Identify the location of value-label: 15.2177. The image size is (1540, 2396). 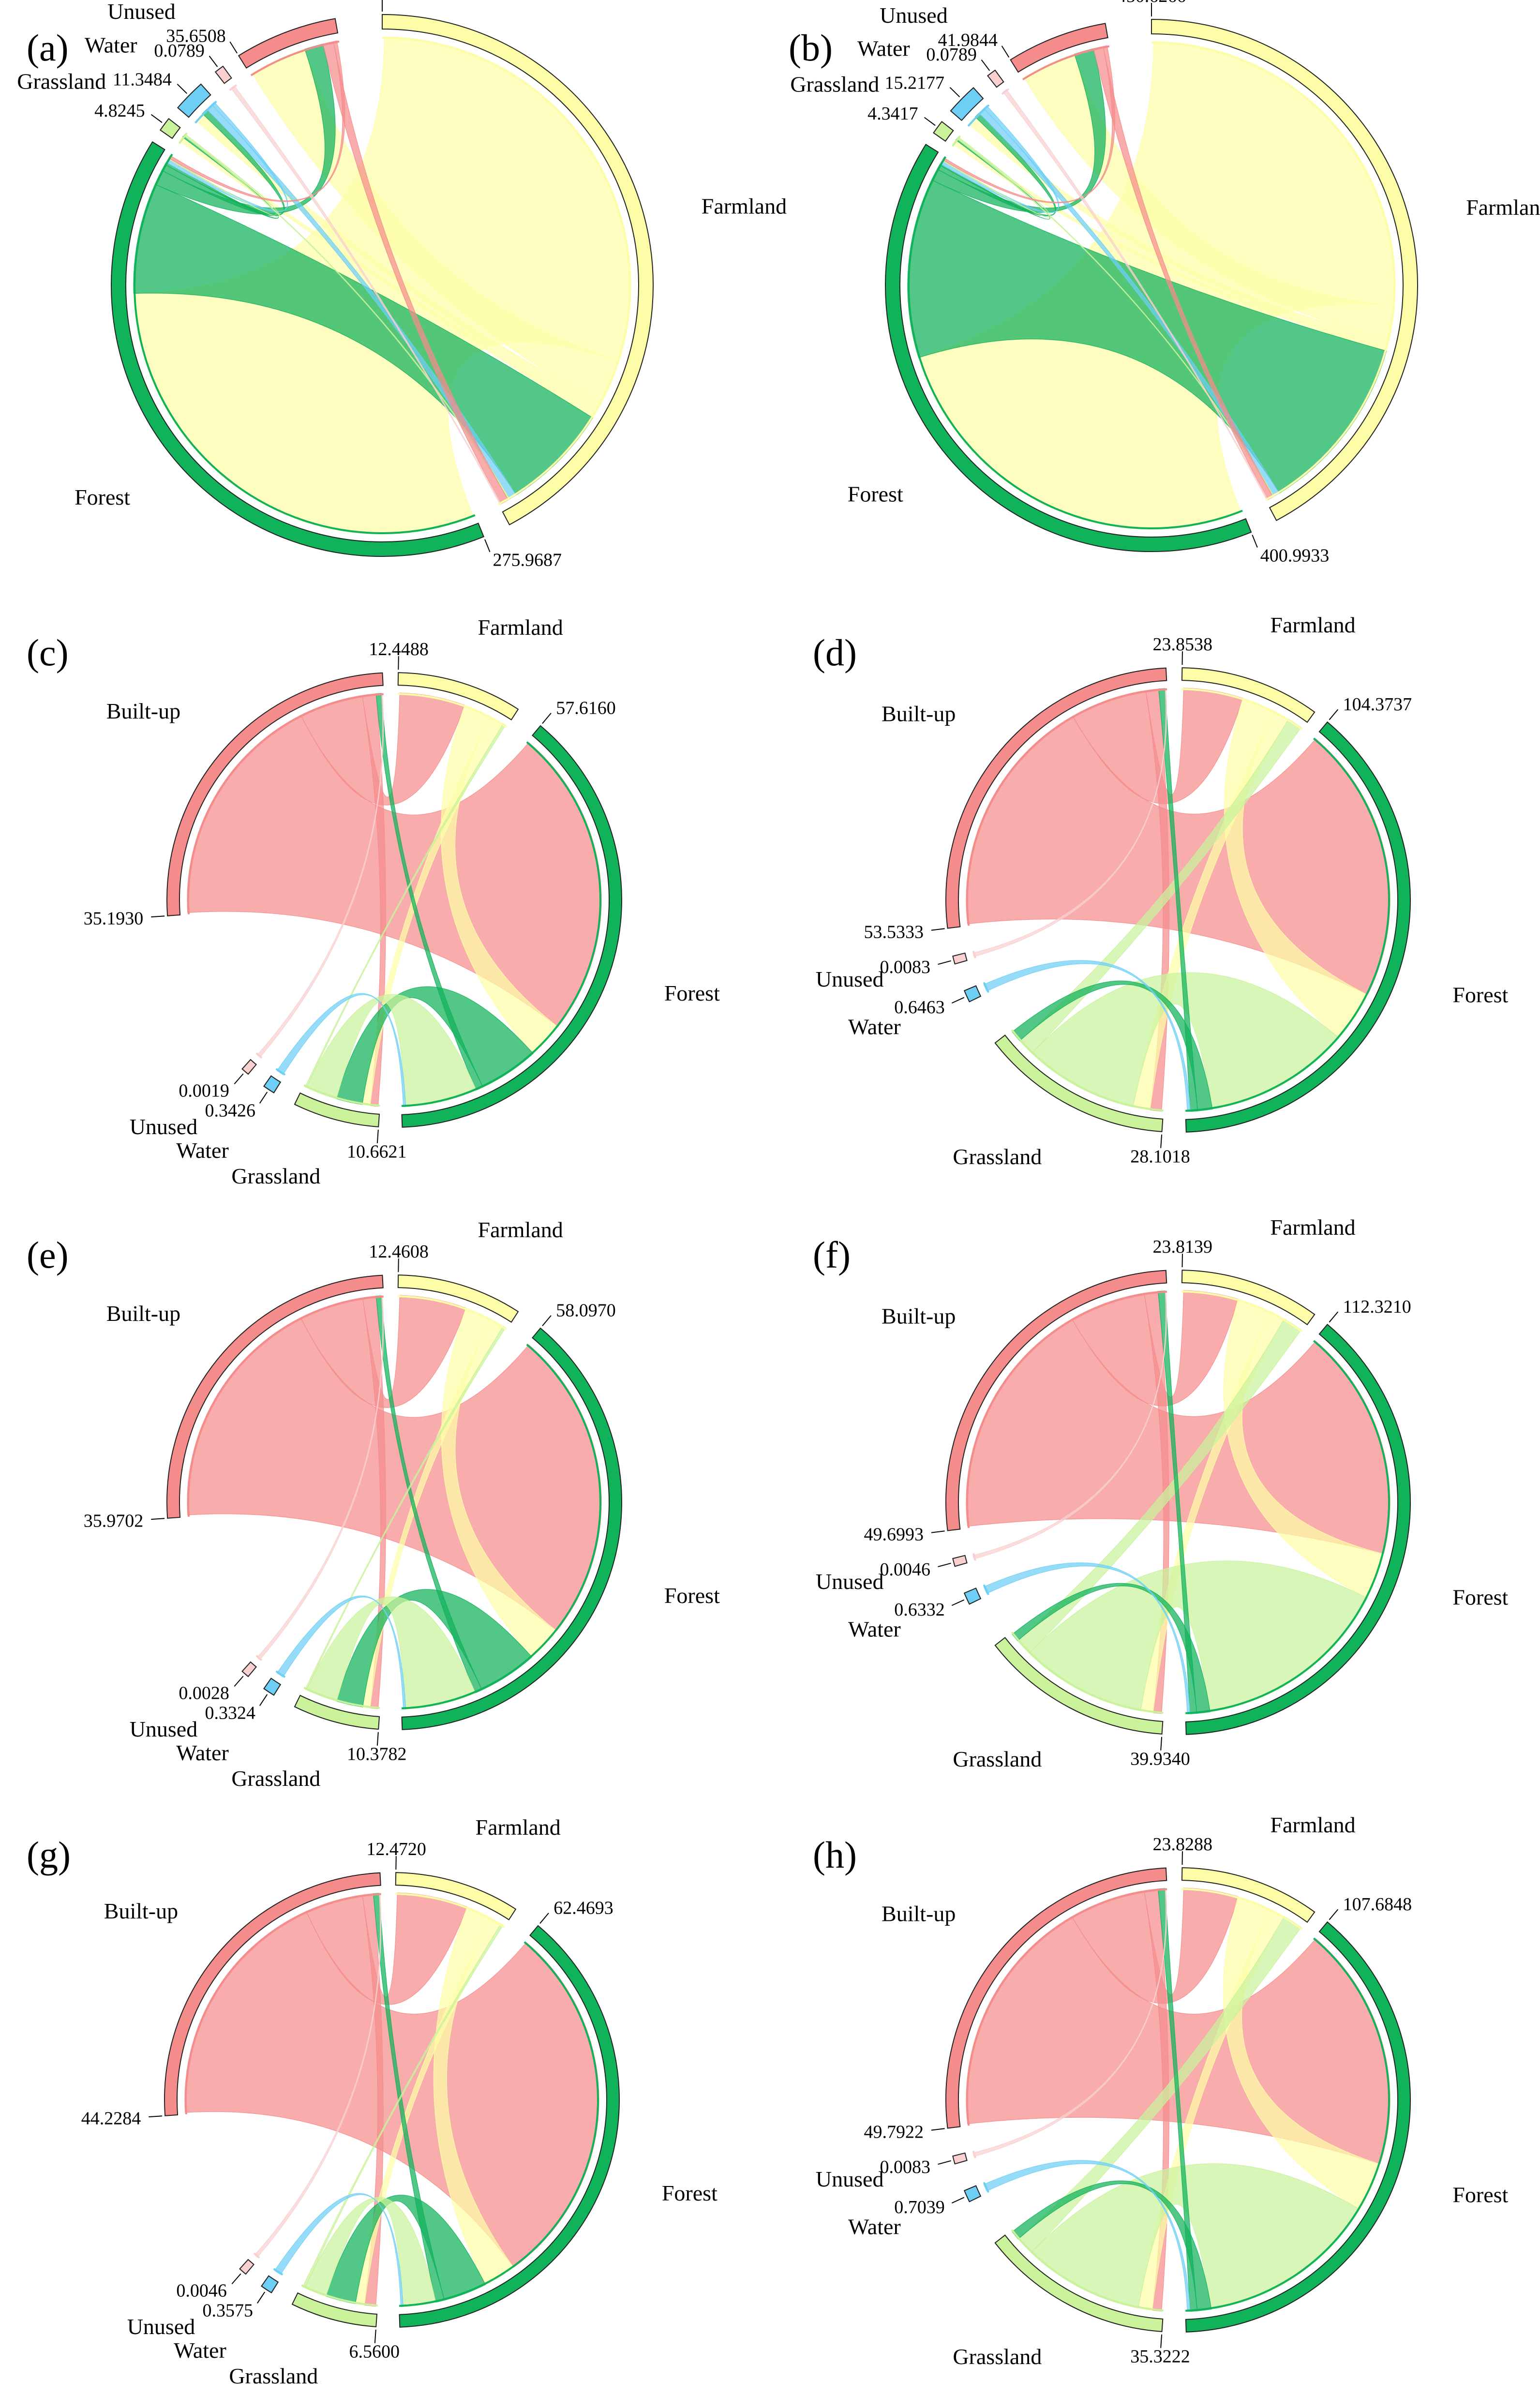
(915, 83).